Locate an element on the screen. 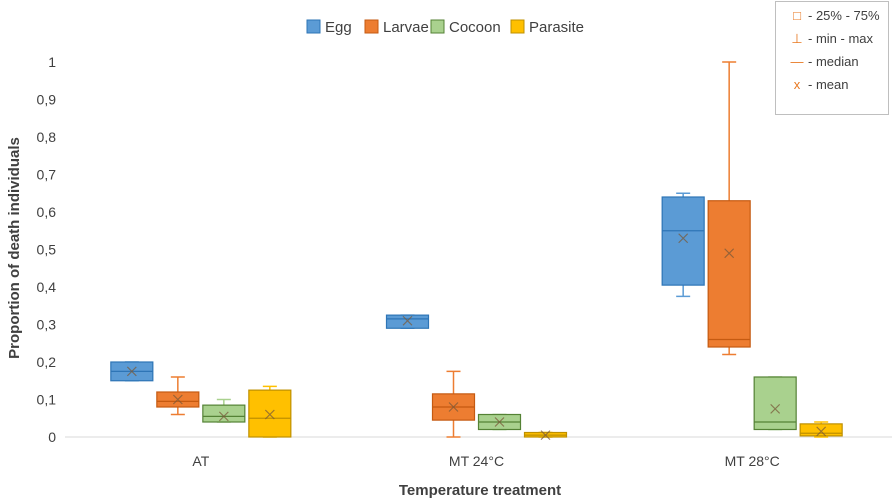 This screenshot has height=500, width=892. legend-label-parasite: Parasite is located at coordinates (556, 27).